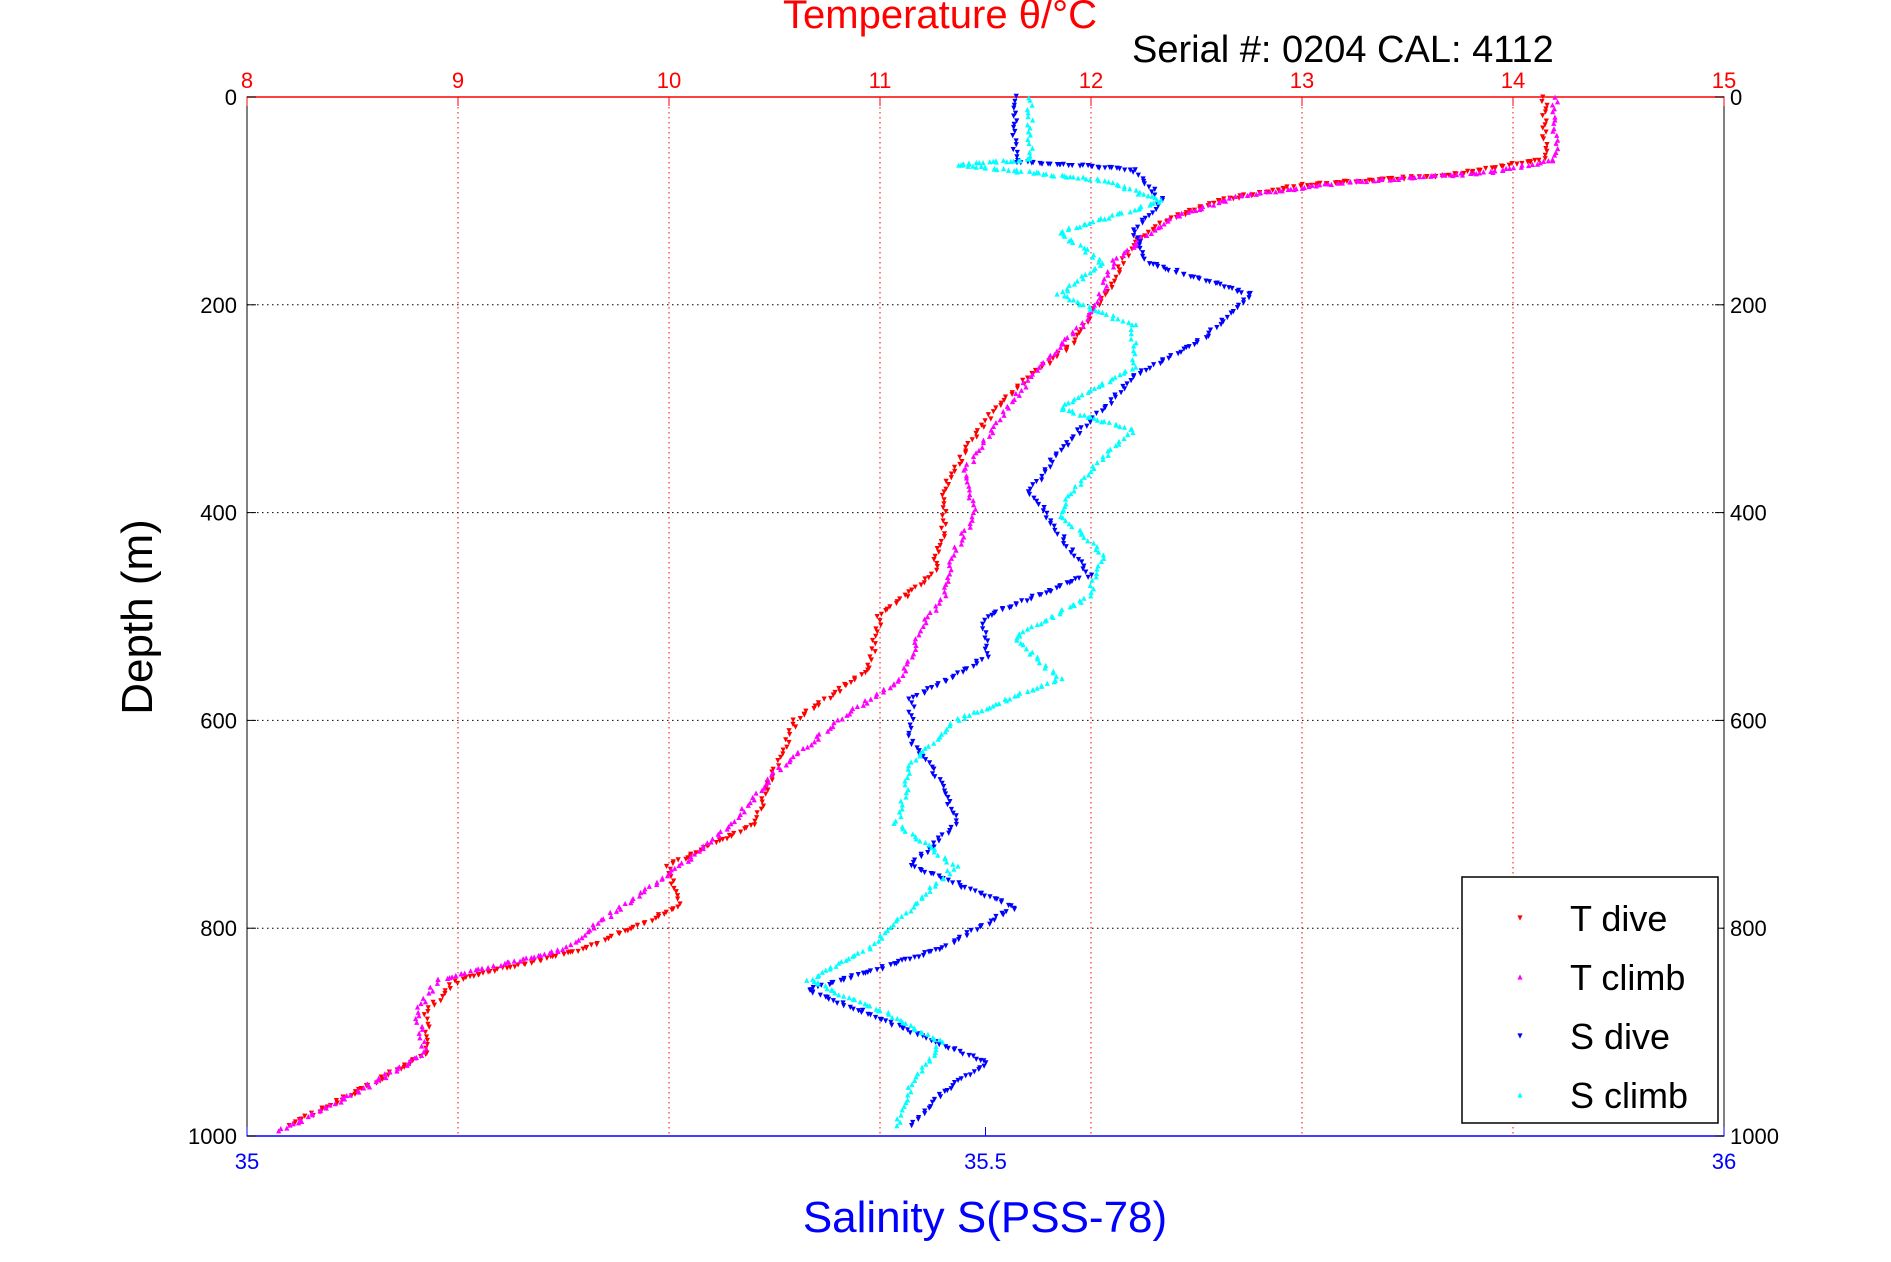 This screenshot has width=1891, height=1262. Describe the element at coordinates (1748, 513) in the screenshot. I see `right-tick-label: 400` at that location.